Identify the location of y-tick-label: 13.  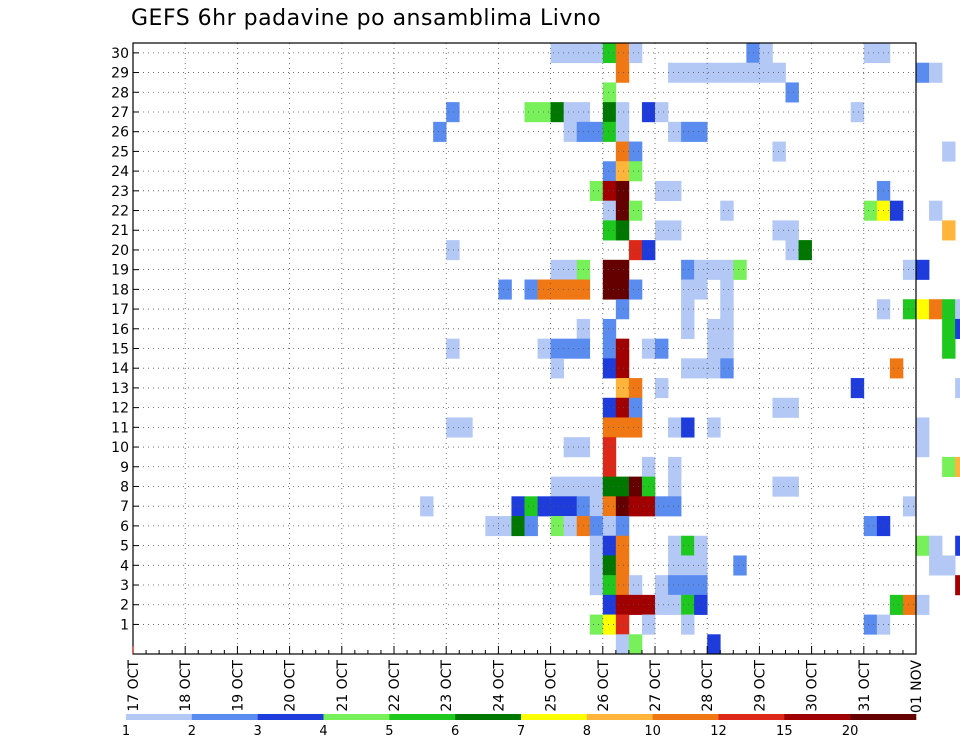
(120, 389).